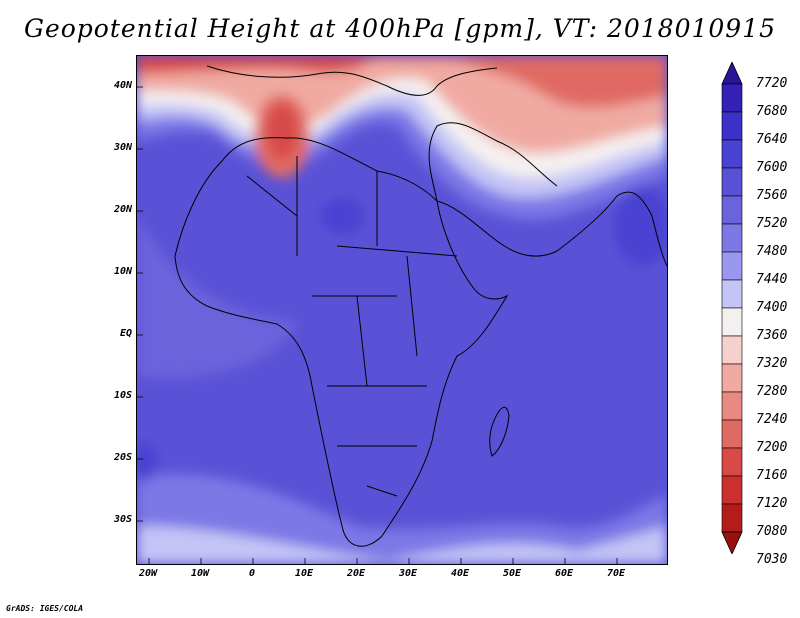 The image size is (800, 618). What do you see at coordinates (772, 447) in the screenshot?
I see `colorbar-level-label: 7200` at bounding box center [772, 447].